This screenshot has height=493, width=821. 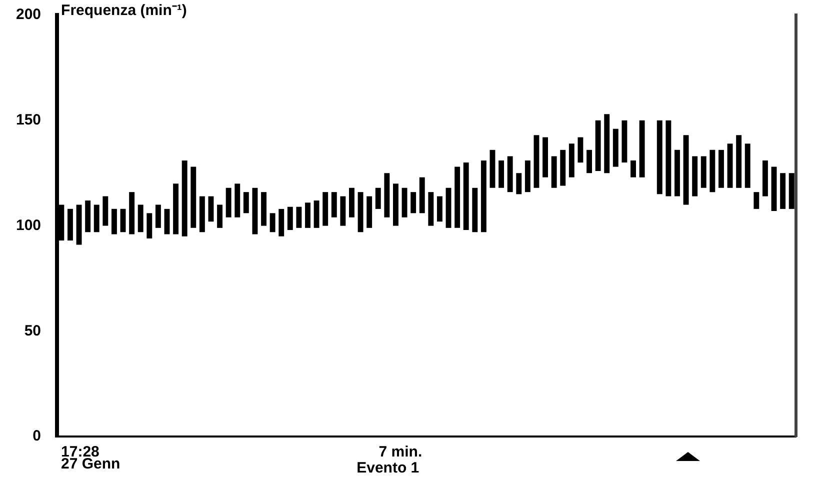 I want to click on text: 7 min., so click(x=400, y=452).